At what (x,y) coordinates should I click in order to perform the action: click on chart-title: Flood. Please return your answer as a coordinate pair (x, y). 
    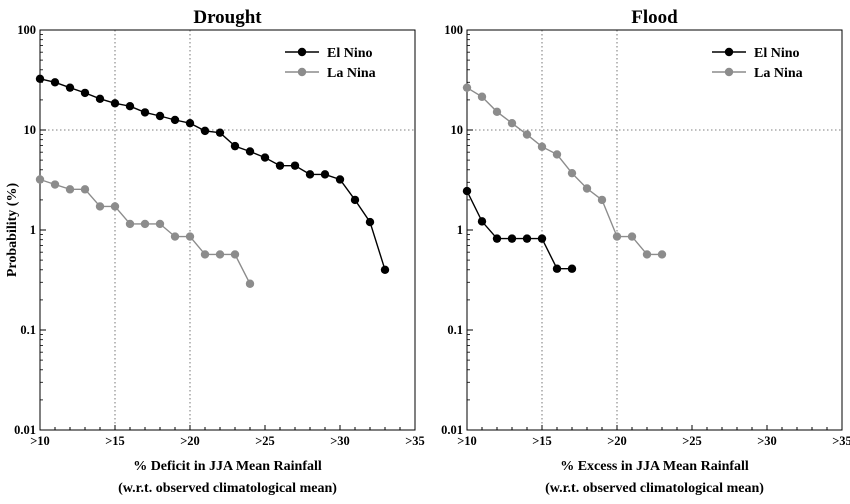
    Looking at the image, I should click on (654, 17).